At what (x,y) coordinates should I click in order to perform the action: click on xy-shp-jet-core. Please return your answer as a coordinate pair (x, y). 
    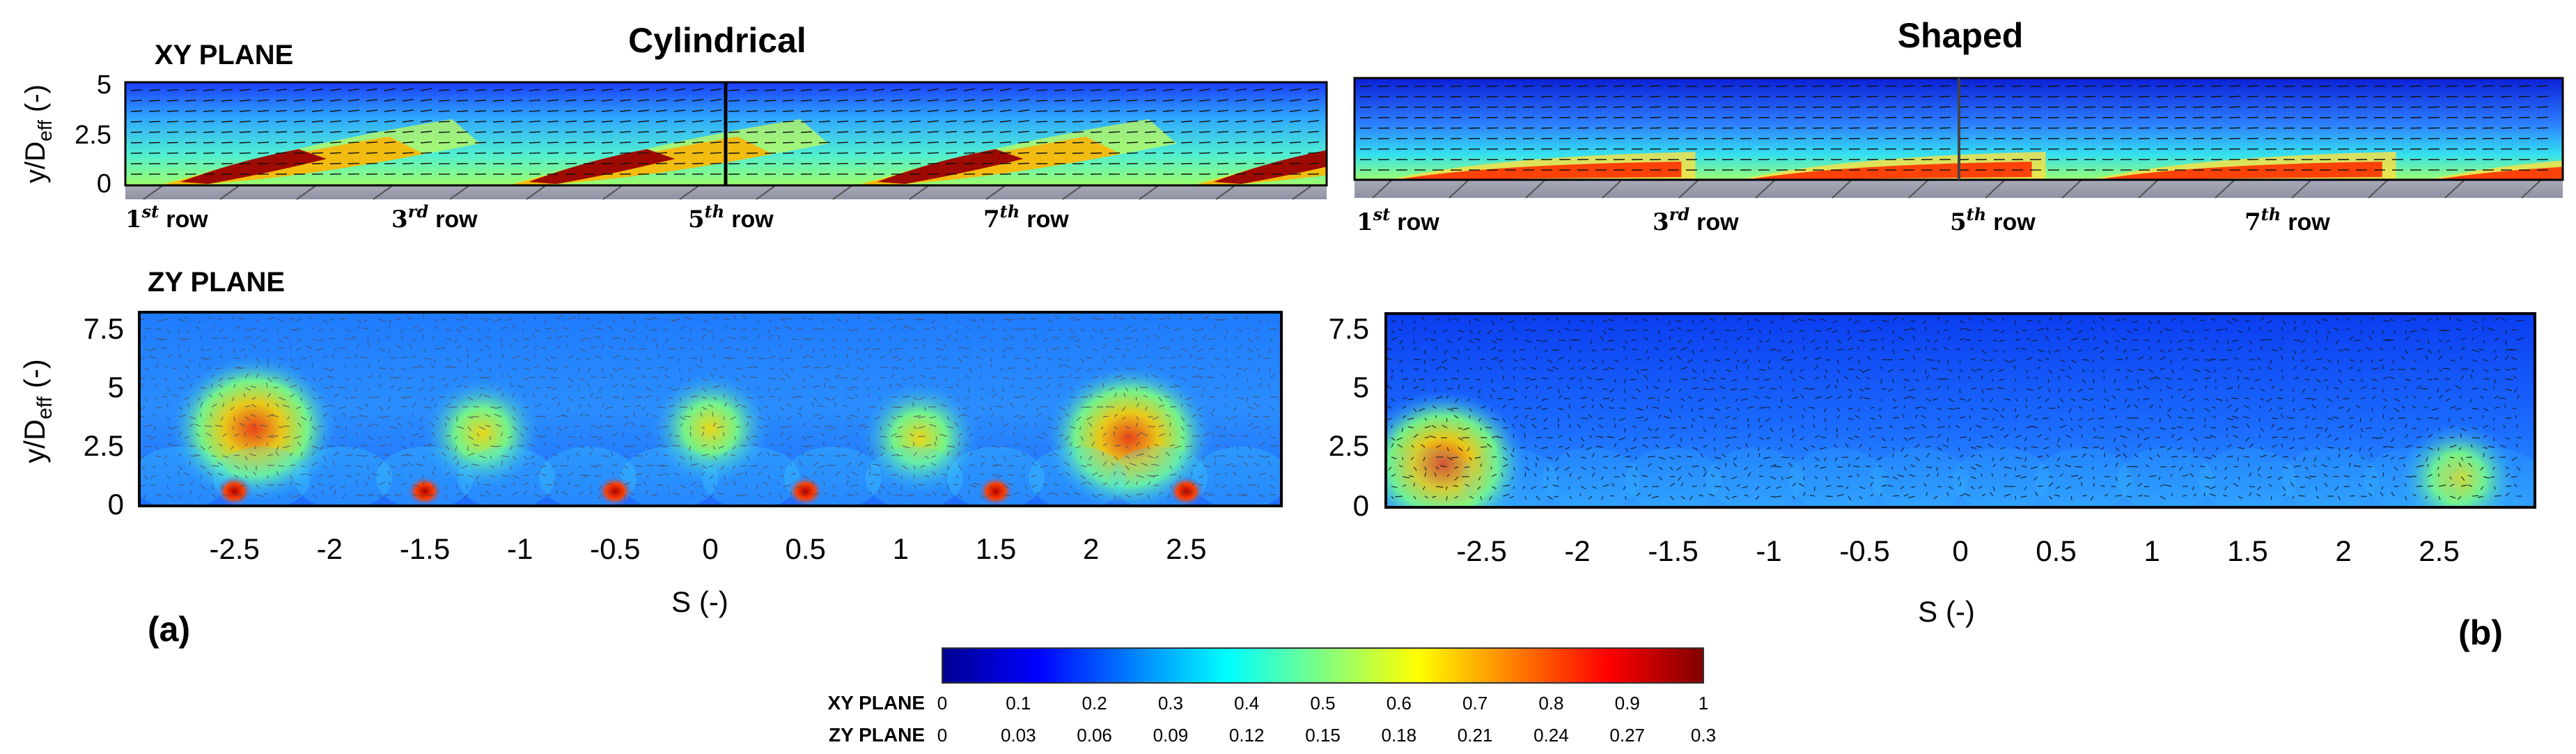
    Looking at the image, I should click on (1889, 171).